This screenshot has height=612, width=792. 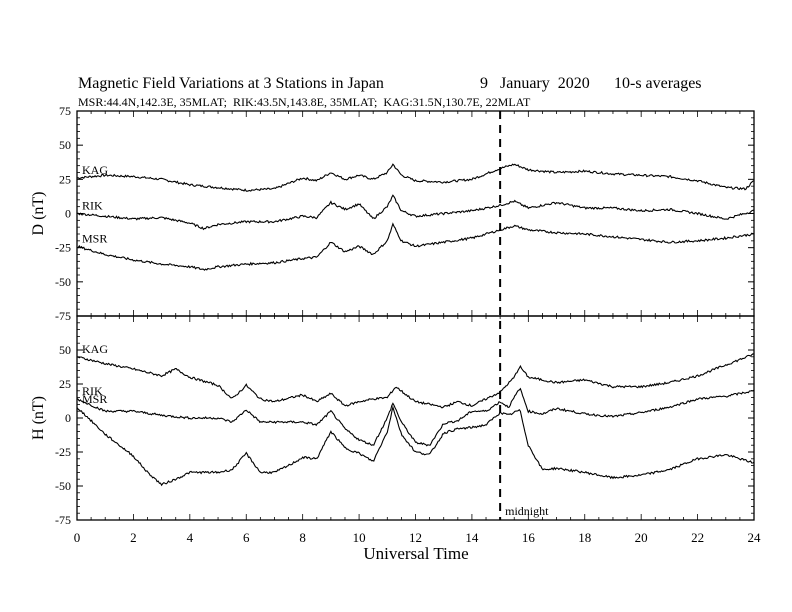 What do you see at coordinates (65, 384) in the screenshot?
I see `y-tick-label-h: 25` at bounding box center [65, 384].